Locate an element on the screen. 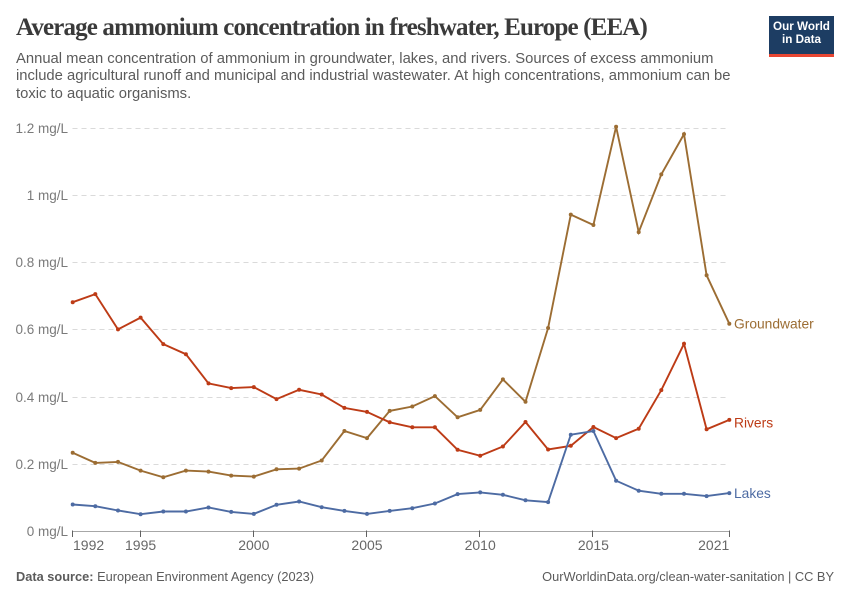 The image size is (850, 600). svg-text: Groundwater is located at coordinates (774, 324).